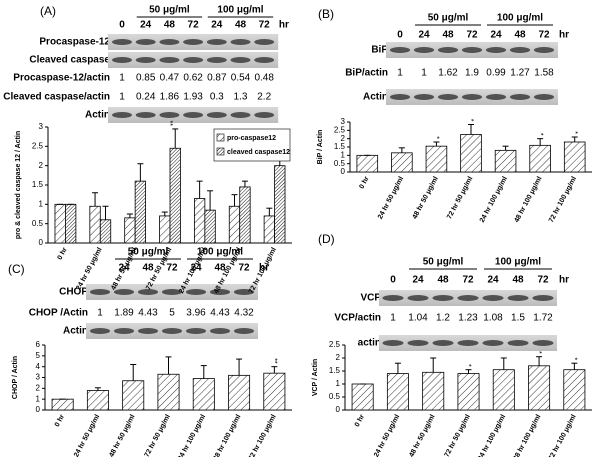 The image size is (600, 457). I want to click on ratio-value: 1.2, so click(443, 318).